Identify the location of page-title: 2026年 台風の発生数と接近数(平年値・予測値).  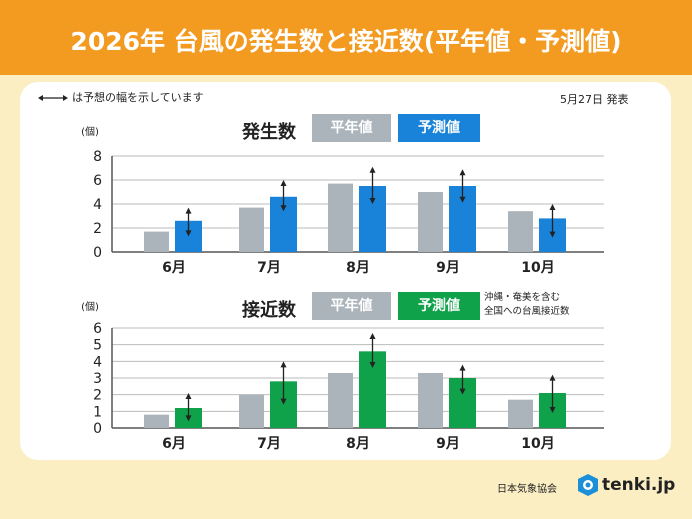
(346, 41).